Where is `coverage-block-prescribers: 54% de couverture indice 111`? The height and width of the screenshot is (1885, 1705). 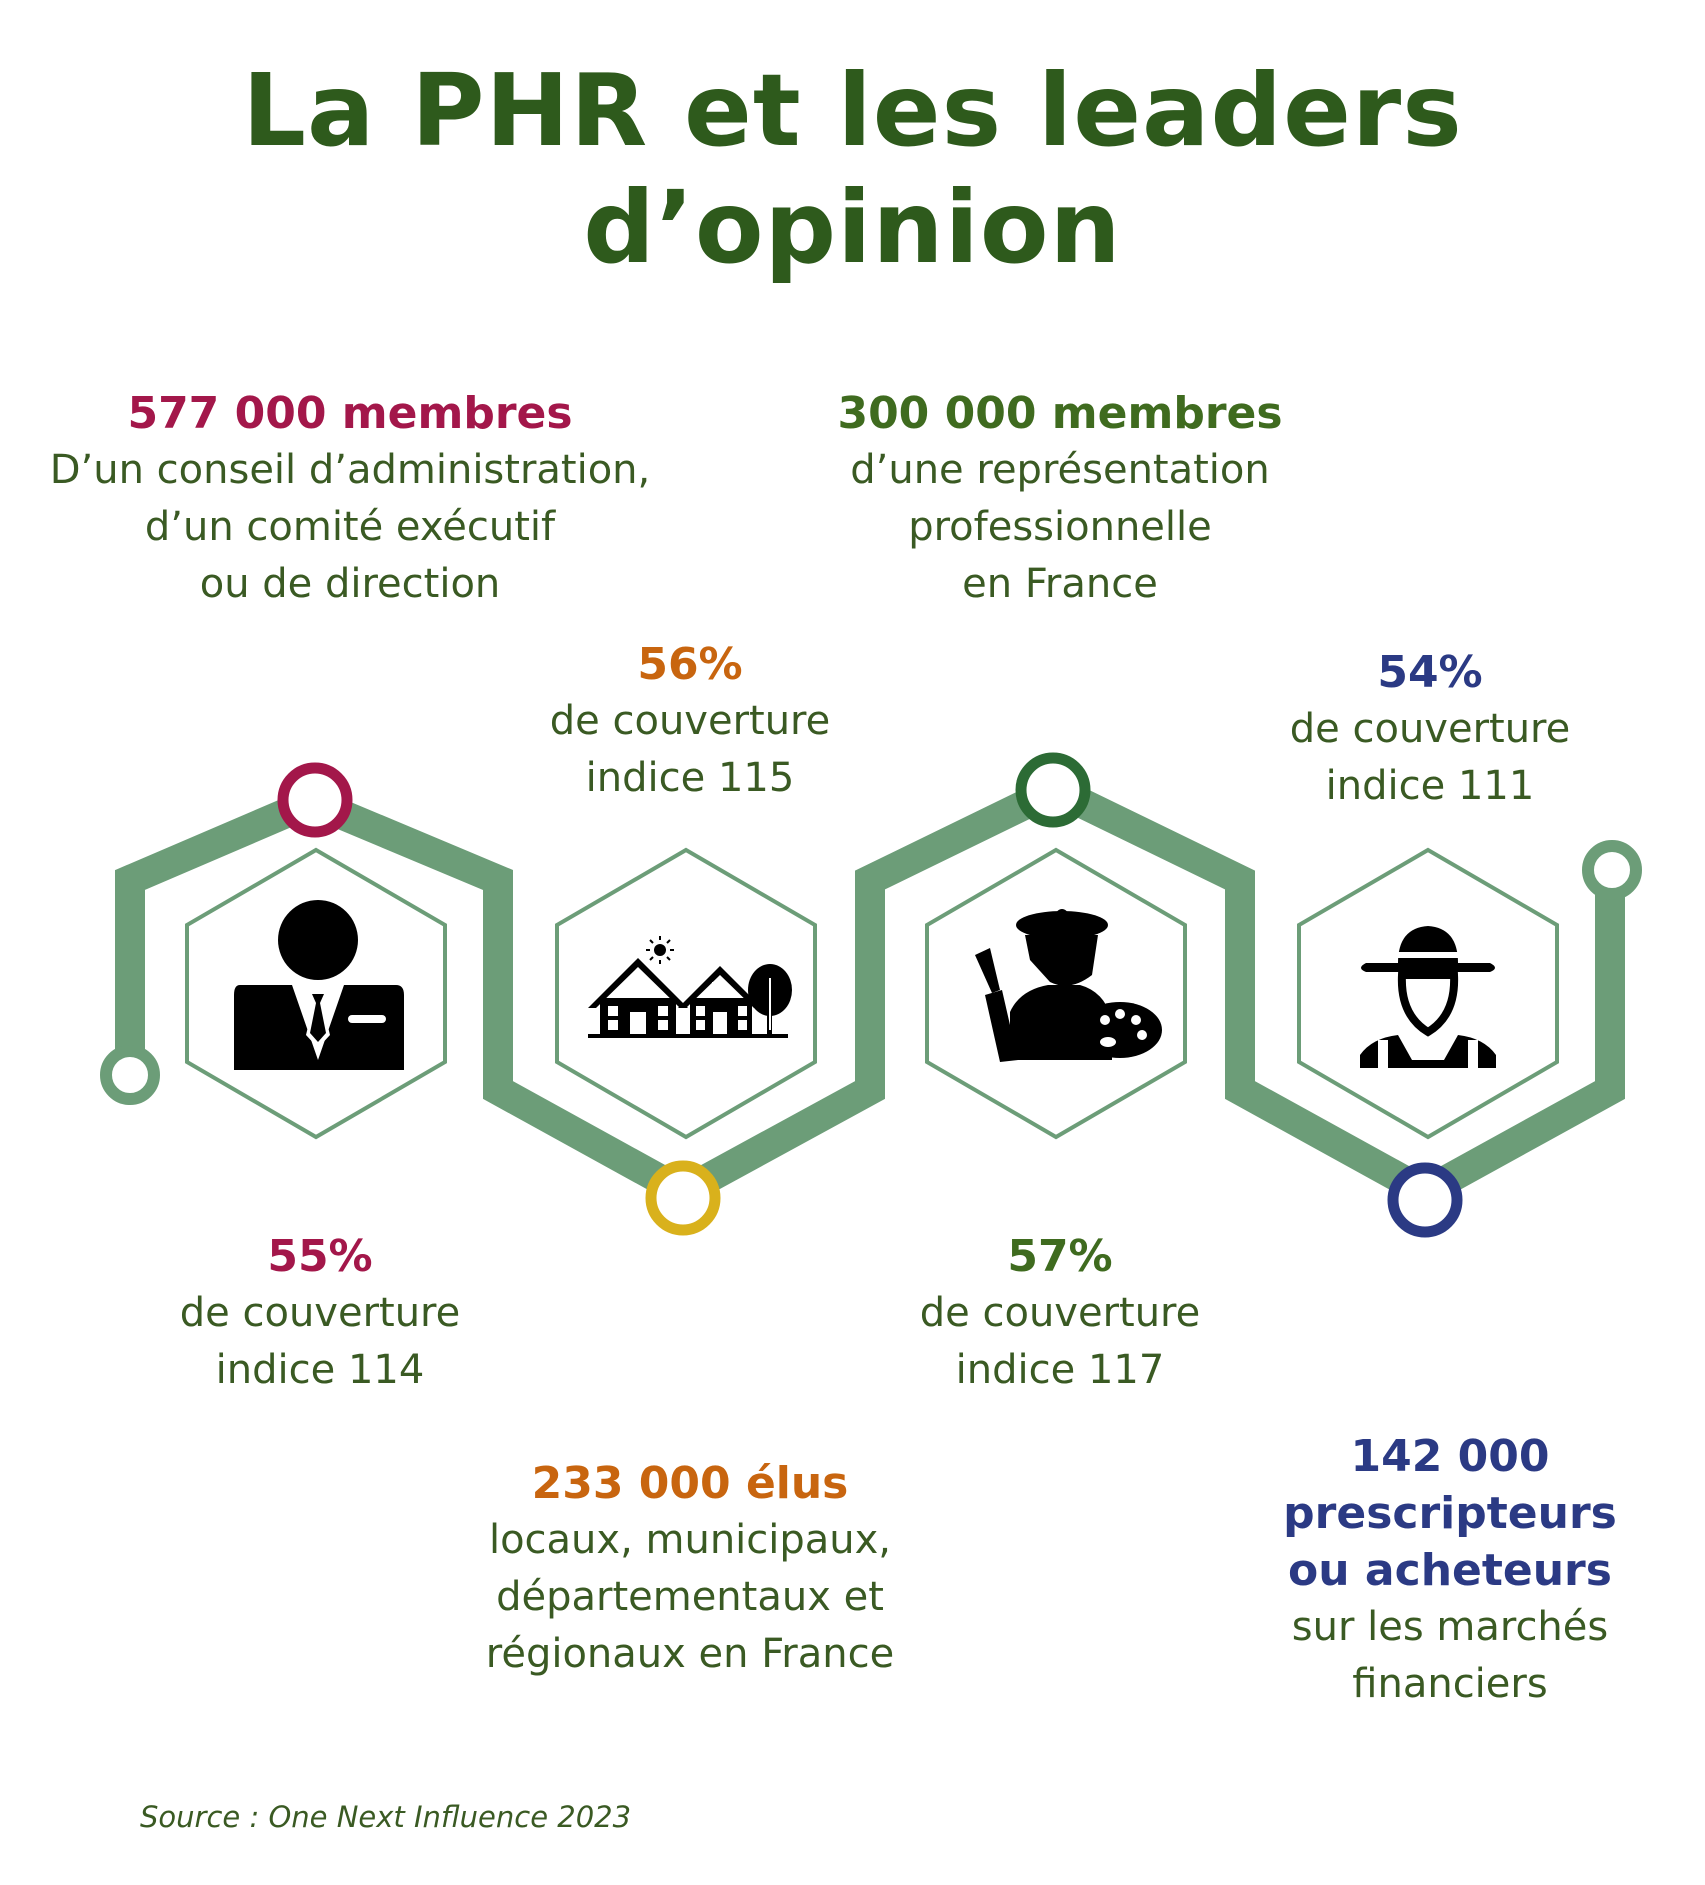 coverage-block-prescribers: 54% de couverture indice 111 is located at coordinates (1430, 729).